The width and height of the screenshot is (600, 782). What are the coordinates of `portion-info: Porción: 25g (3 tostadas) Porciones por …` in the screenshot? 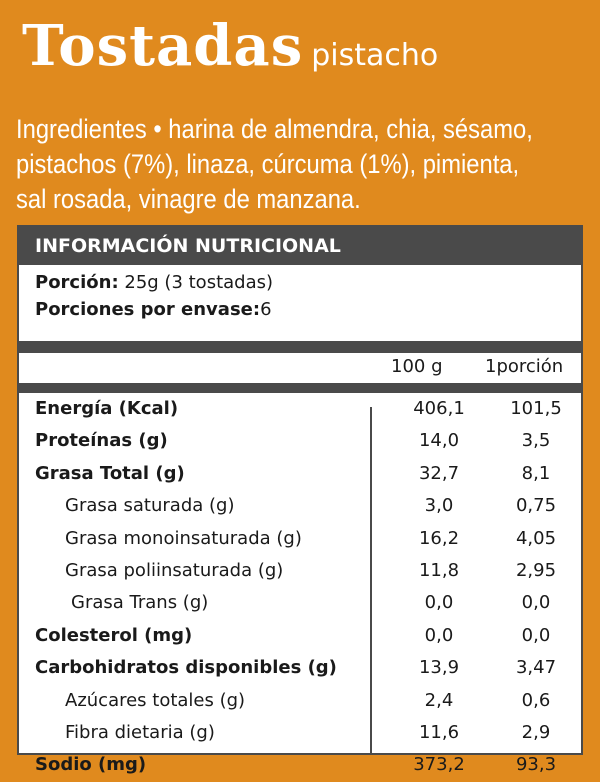 It's located at (300, 309).